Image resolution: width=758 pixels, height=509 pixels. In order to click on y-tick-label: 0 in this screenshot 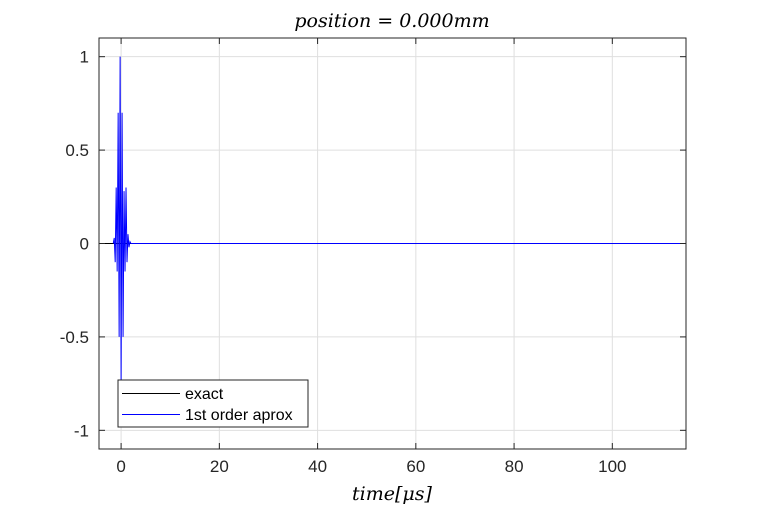, I will do `click(84, 244)`.